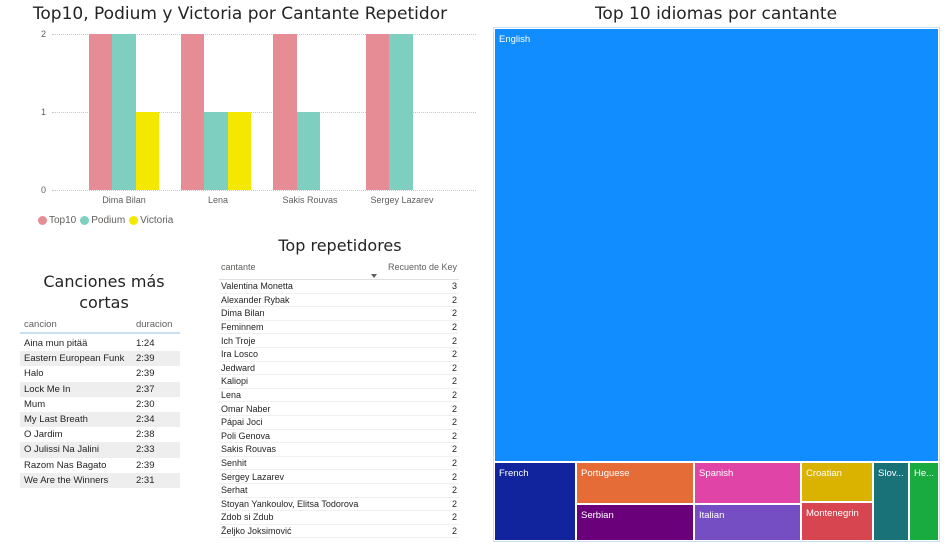 The height and width of the screenshot is (544, 947). What do you see at coordinates (145, 389) in the screenshot?
I see `cell-duracion: 2:37` at bounding box center [145, 389].